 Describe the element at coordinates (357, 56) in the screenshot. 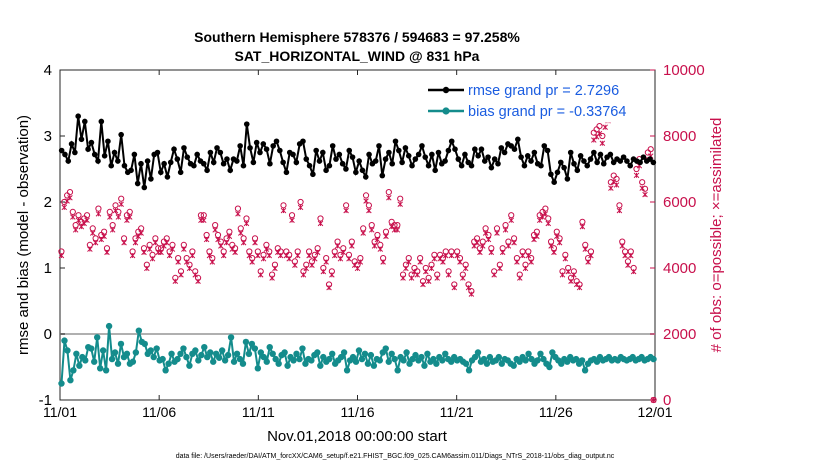

I see `chart-title-line2: SAT_HORIZONTAL_WIND @ 831 hPa` at that location.